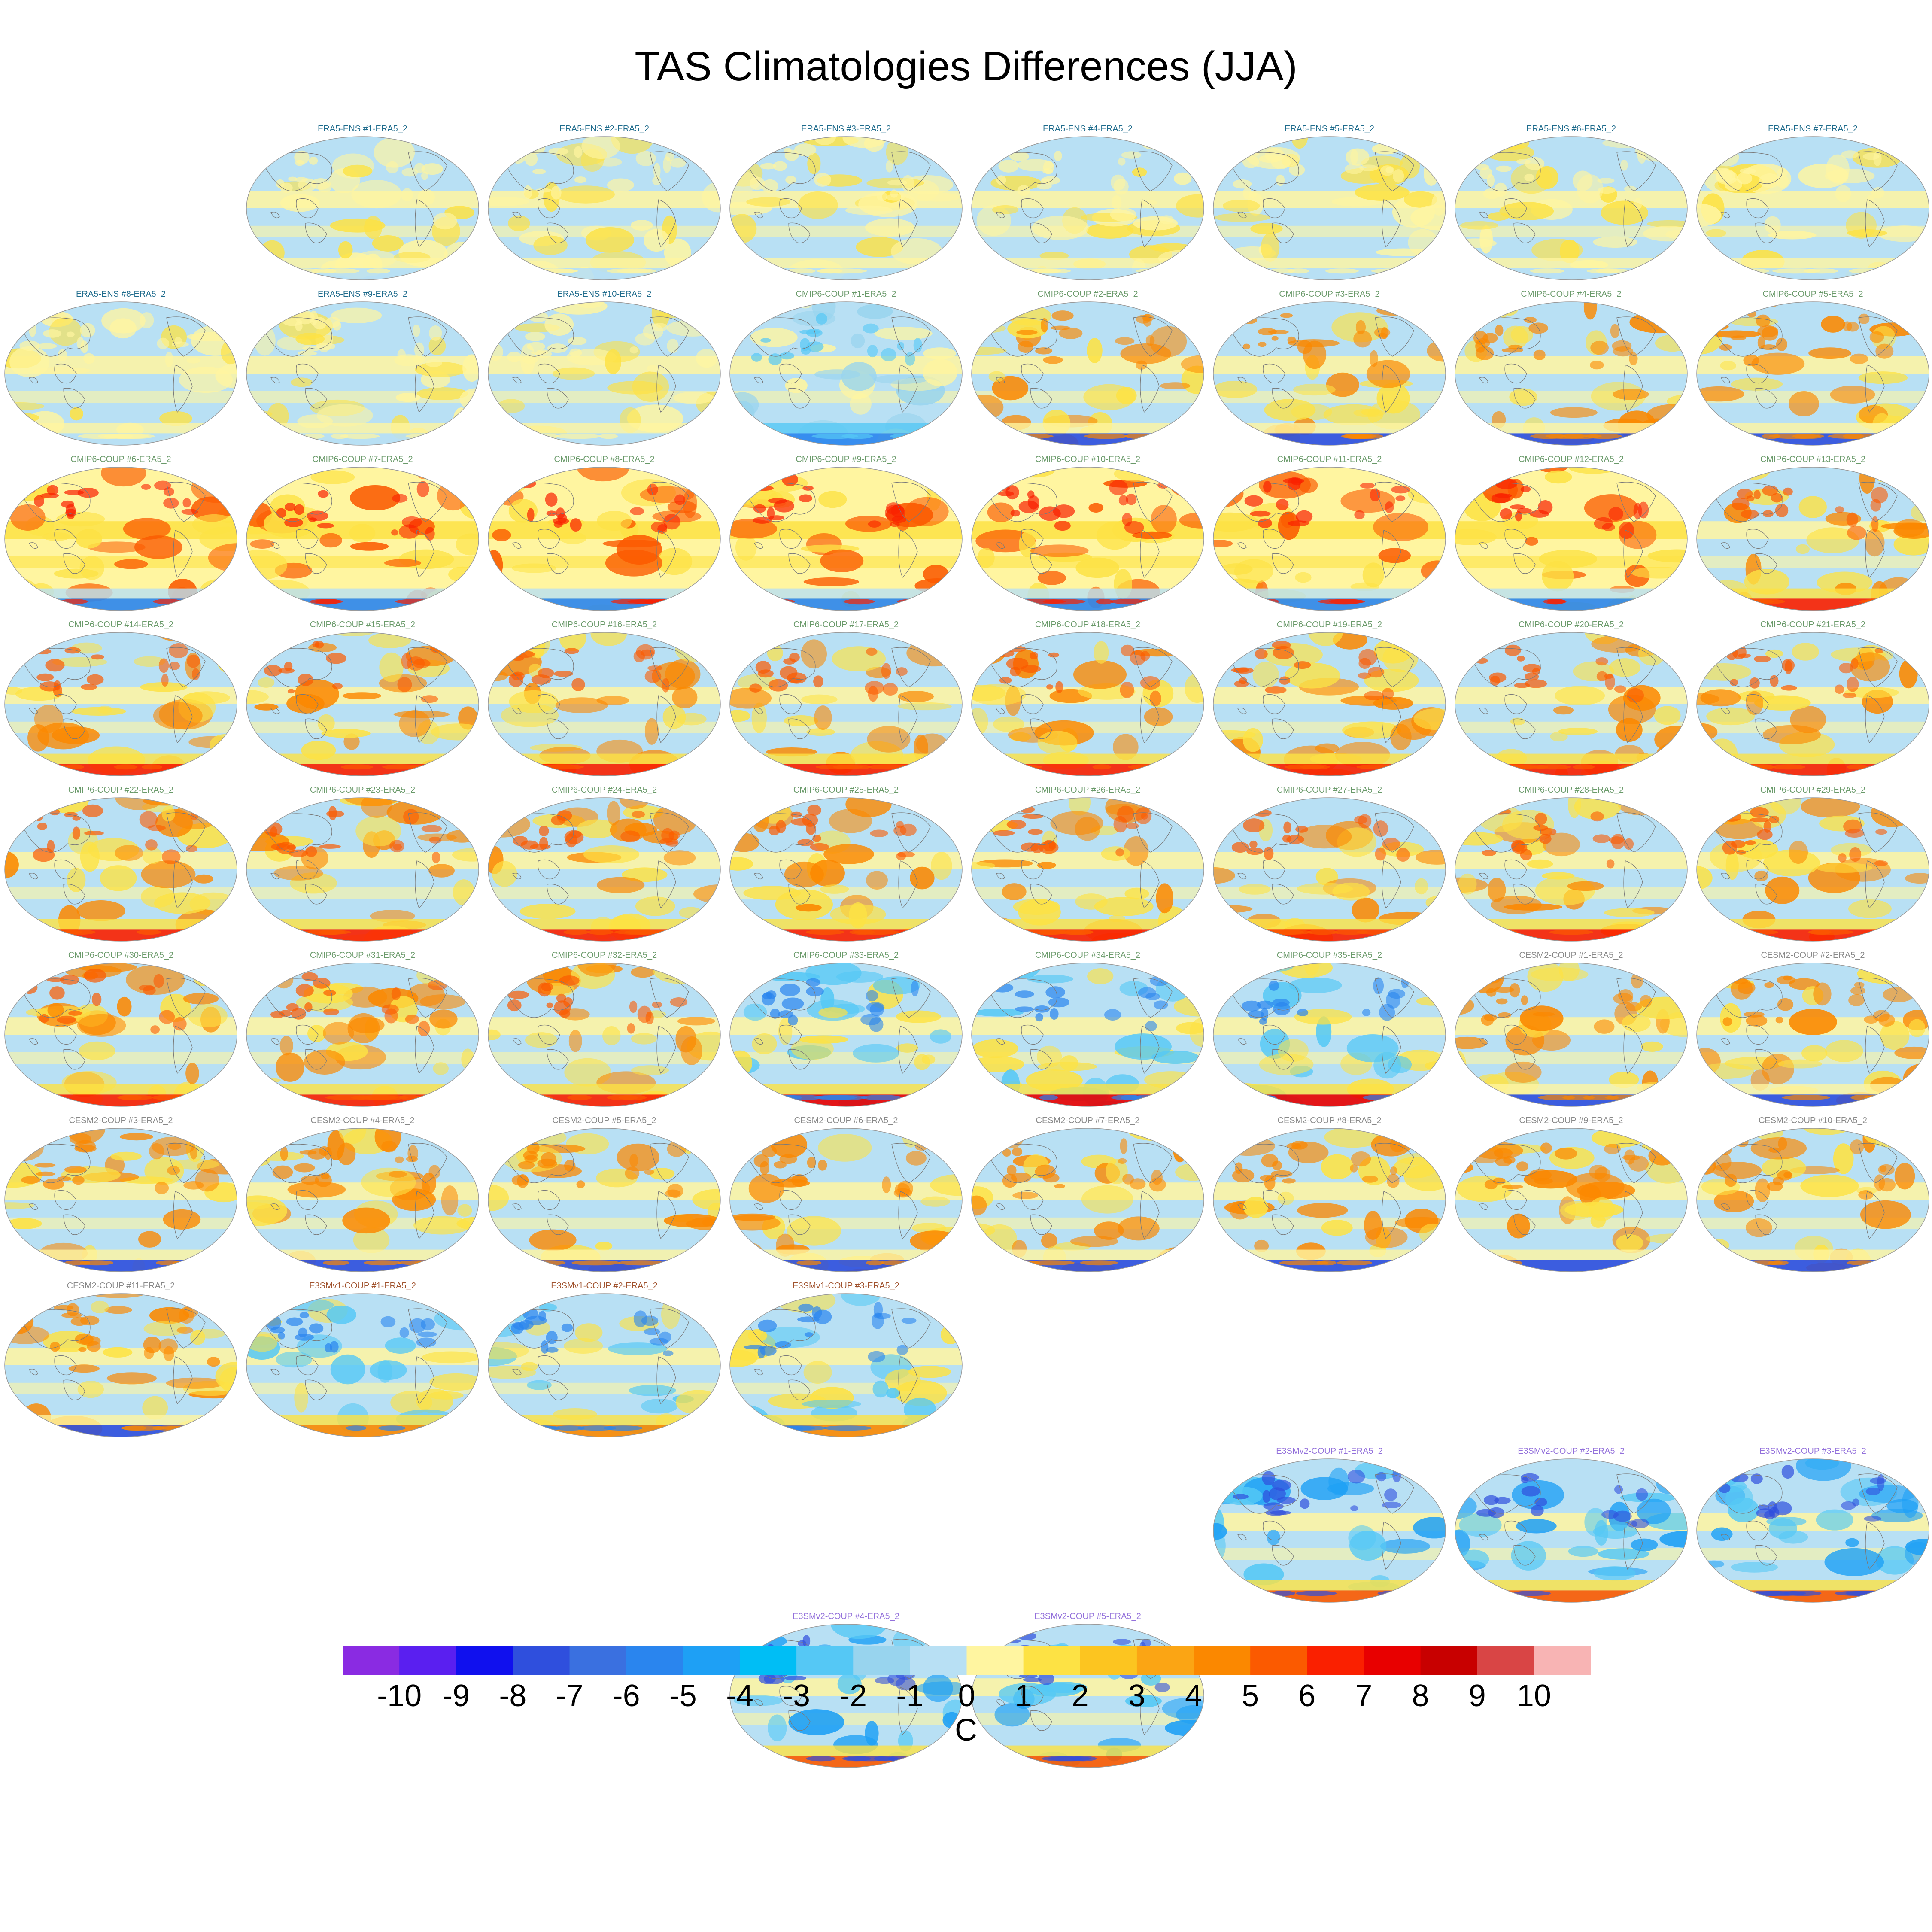  Describe the element at coordinates (456, 1696) in the screenshot. I see `colorbar-tick-label: -9` at that location.